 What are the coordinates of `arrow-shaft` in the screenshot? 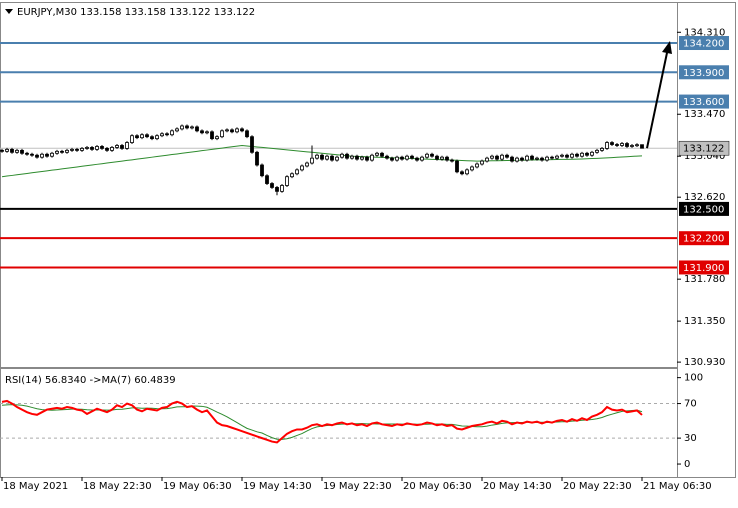 It's located at (657, 98).